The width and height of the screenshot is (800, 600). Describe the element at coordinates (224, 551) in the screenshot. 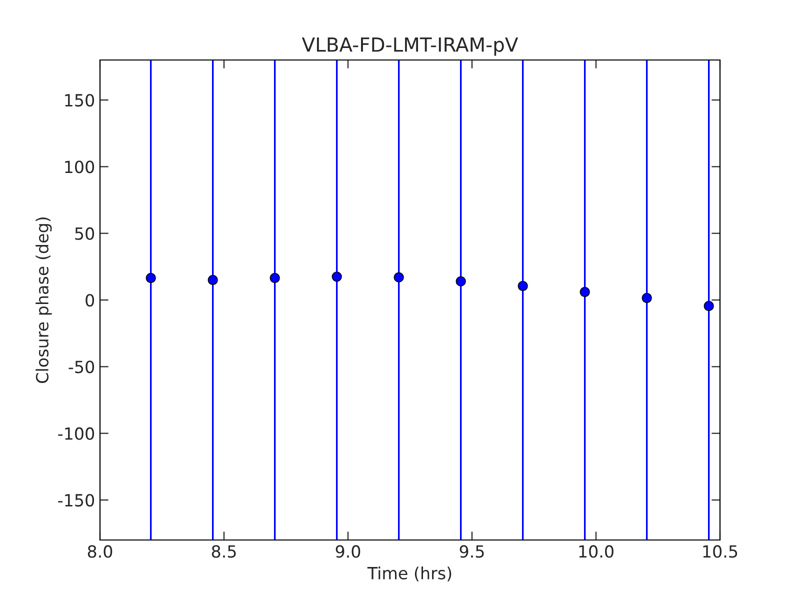

I see `x-tick-label: 8.5` at that location.